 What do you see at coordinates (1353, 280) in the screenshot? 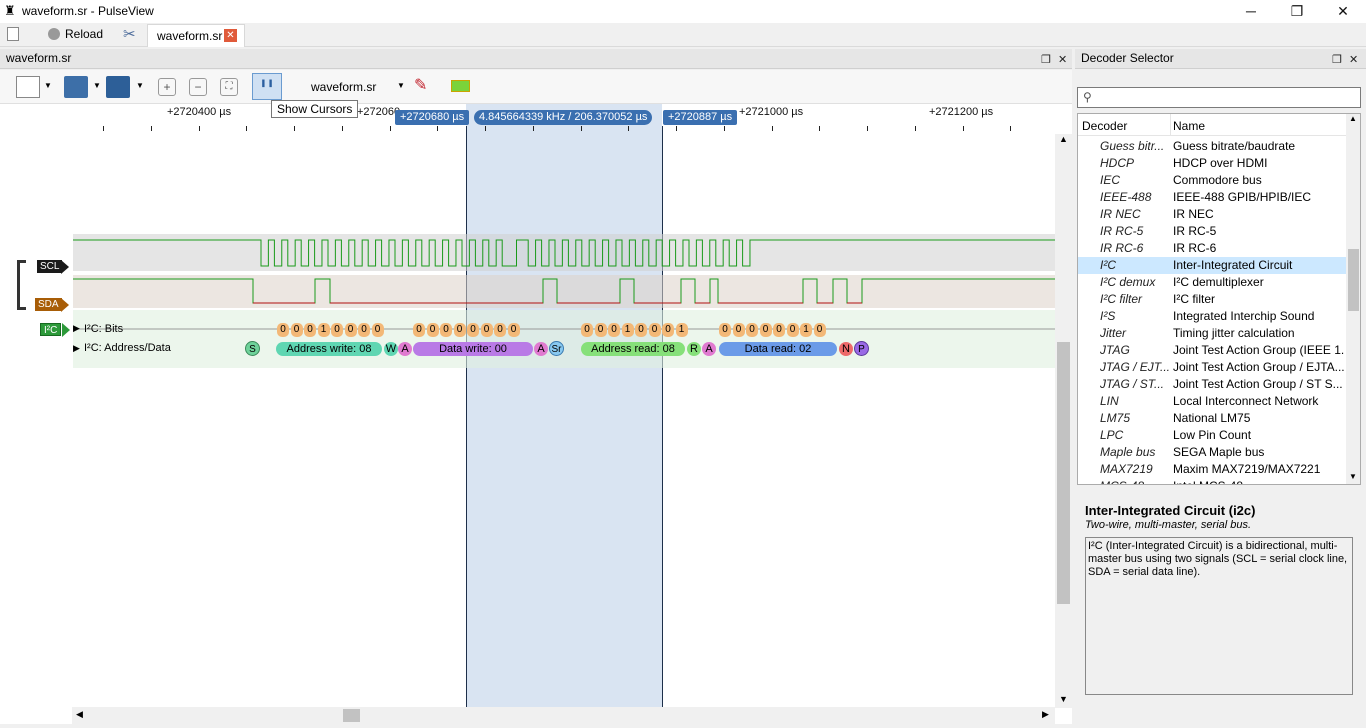
I see `table-scroll-thumb` at bounding box center [1353, 280].